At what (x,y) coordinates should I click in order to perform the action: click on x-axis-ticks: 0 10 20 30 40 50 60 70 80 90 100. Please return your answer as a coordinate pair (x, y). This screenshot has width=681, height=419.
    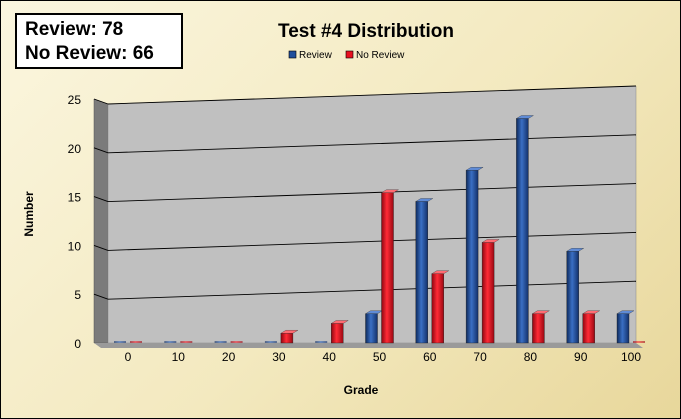
    Looking at the image, I should click on (383, 357).